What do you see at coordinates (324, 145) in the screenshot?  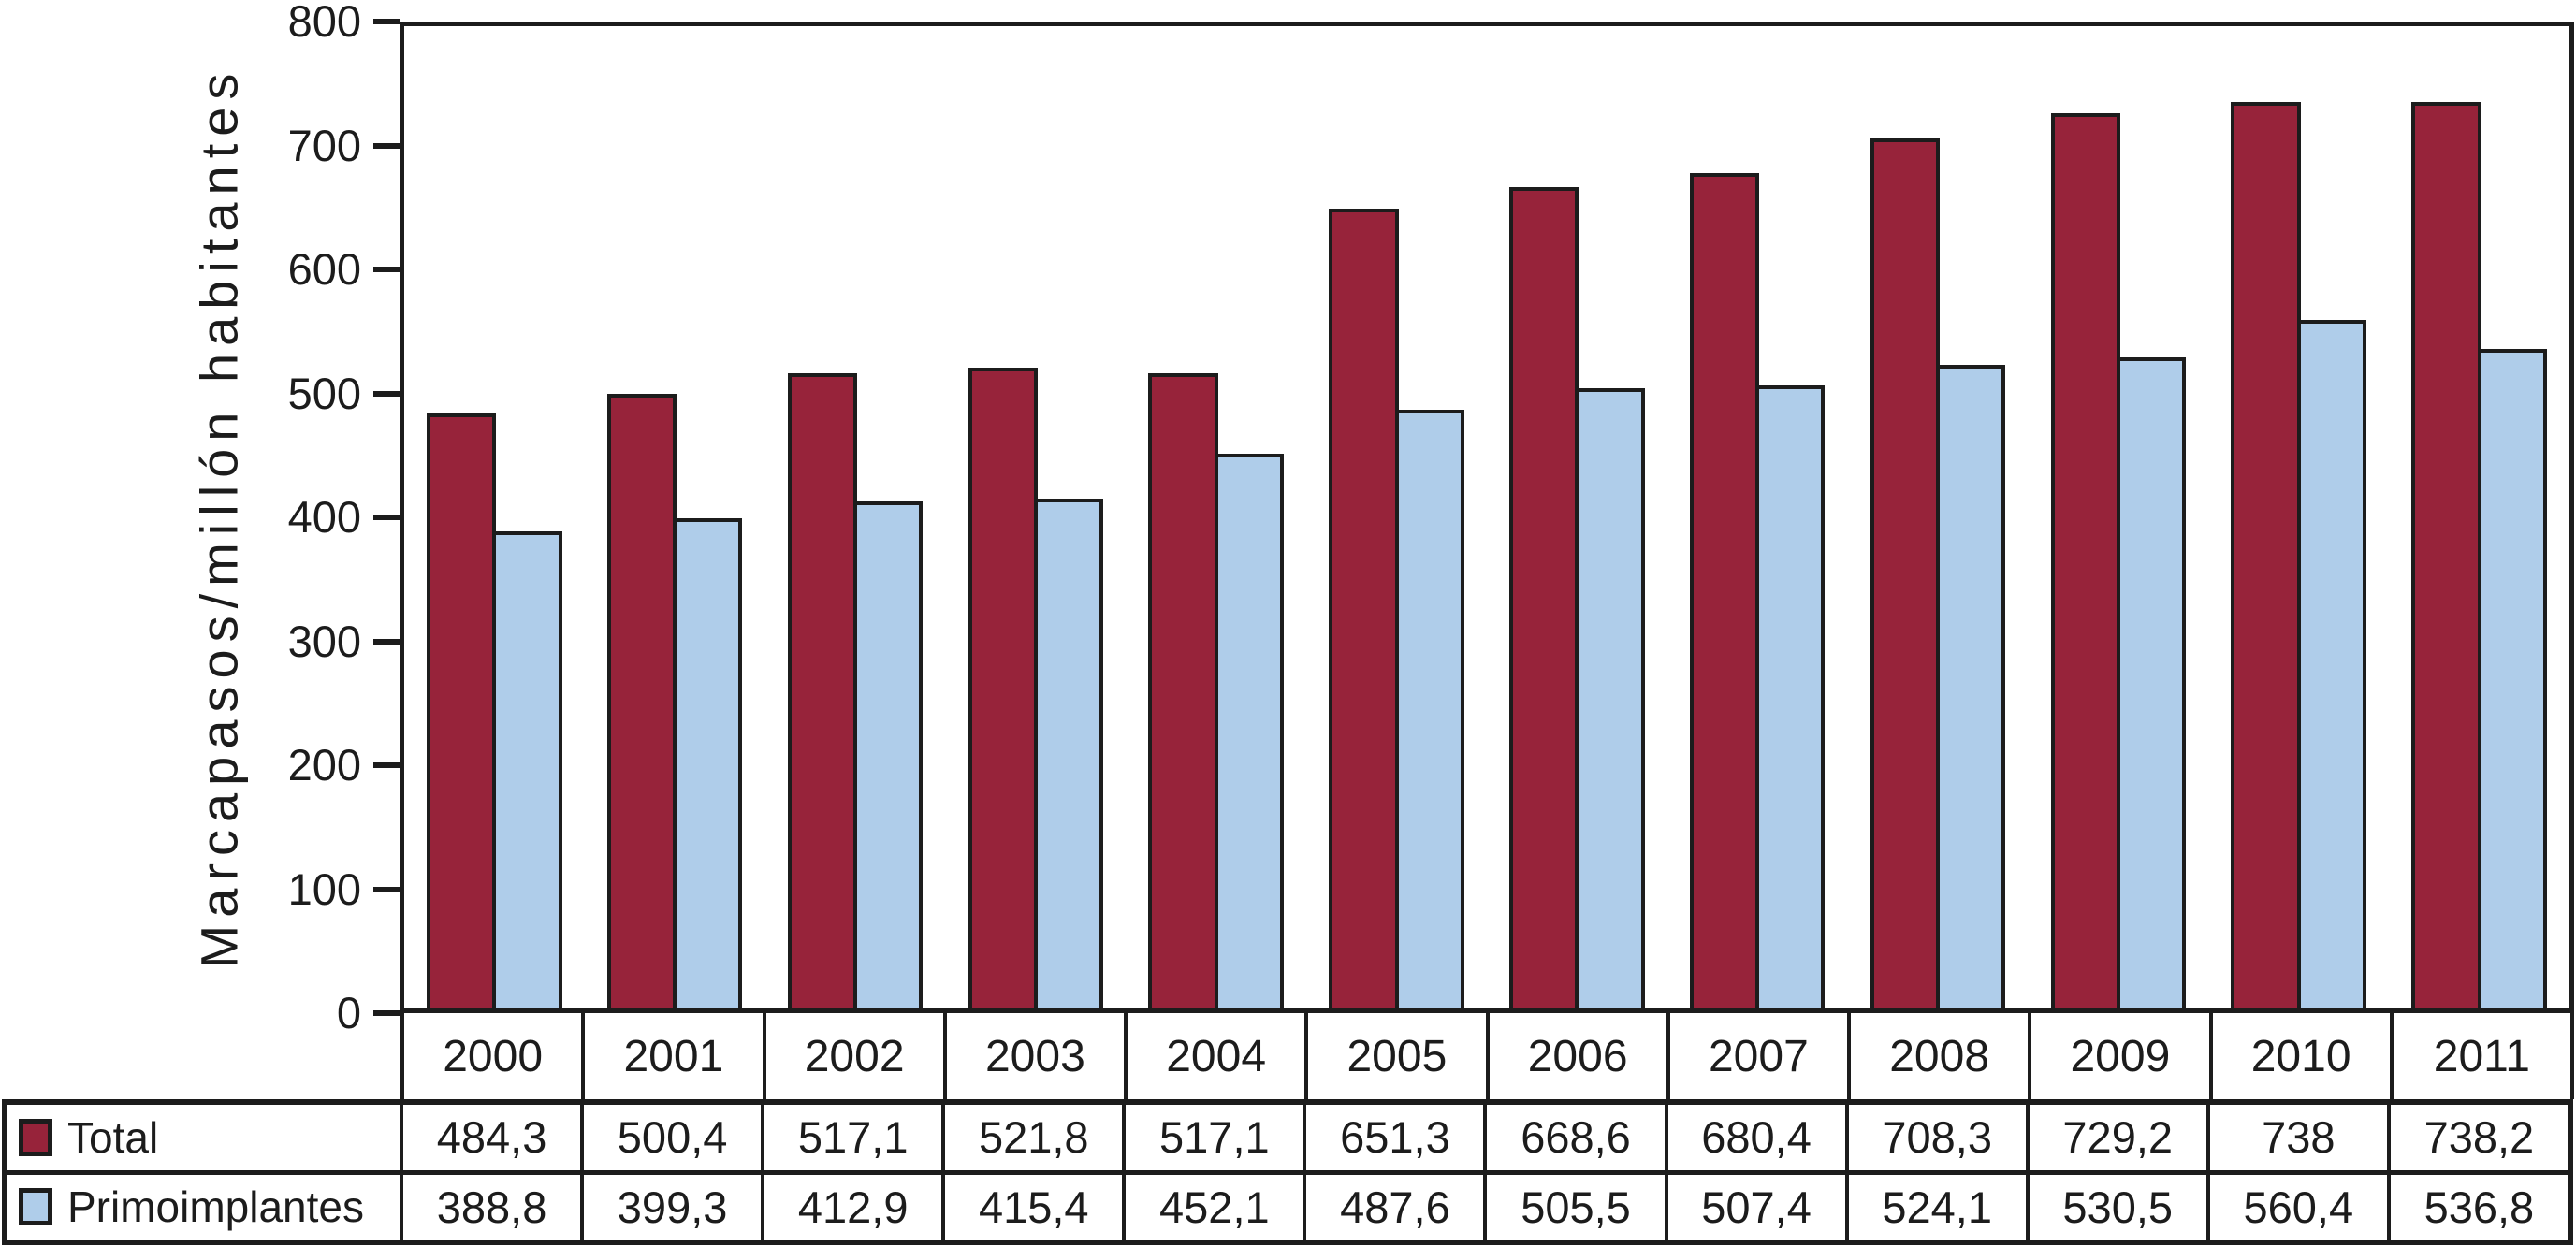 I see `y-tick-label-700: 700` at bounding box center [324, 145].